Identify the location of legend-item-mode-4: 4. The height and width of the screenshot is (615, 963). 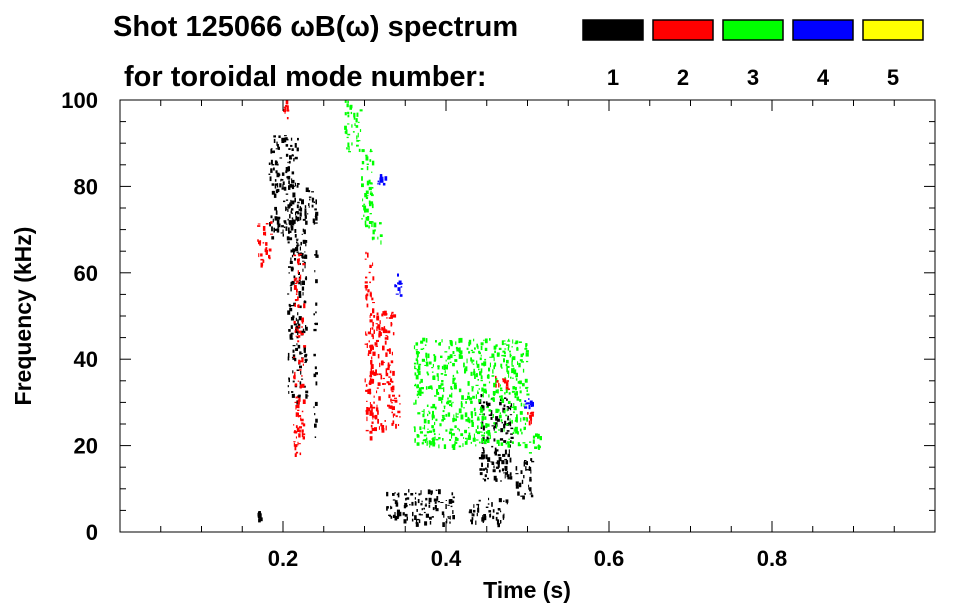
(823, 54).